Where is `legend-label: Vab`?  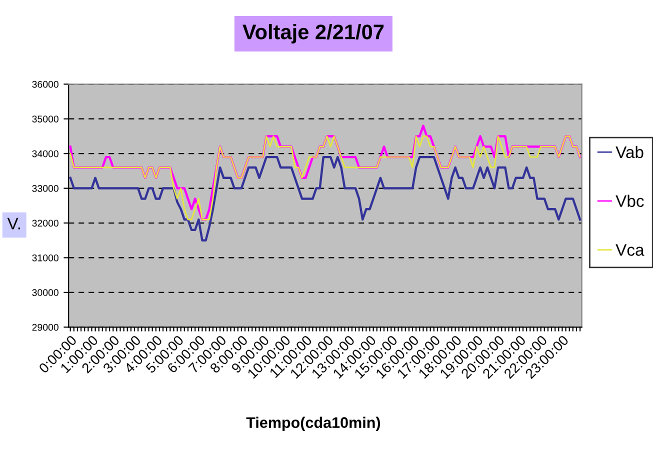
legend-label: Vab is located at coordinates (630, 152).